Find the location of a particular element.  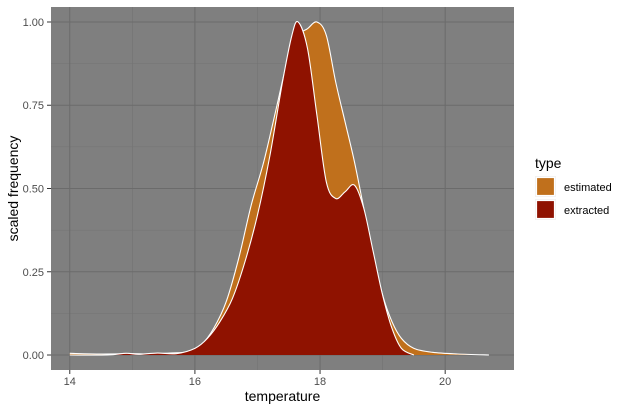

y-tick-label: 1.00 is located at coordinates (33, 23).